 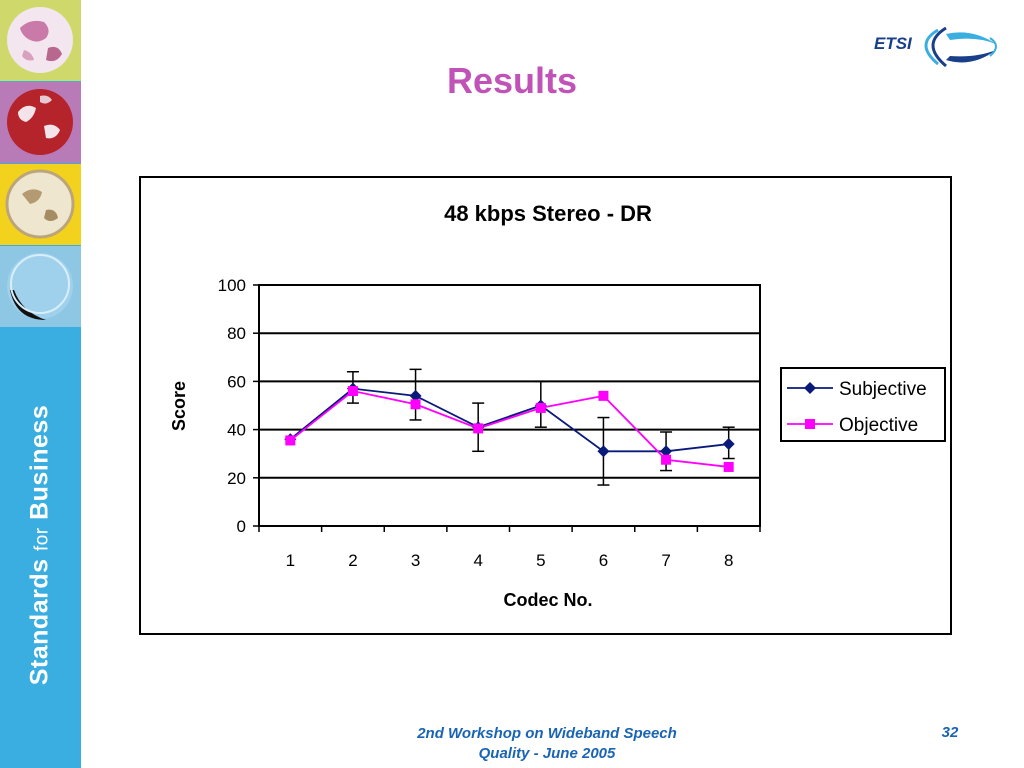 What do you see at coordinates (603, 560) in the screenshot?
I see `x-tick-label: 6` at bounding box center [603, 560].